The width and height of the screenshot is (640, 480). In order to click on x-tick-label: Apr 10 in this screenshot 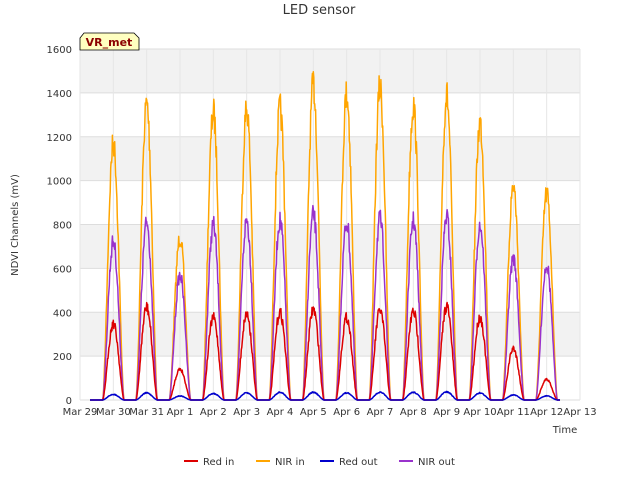, I will do `click(479, 412)`.